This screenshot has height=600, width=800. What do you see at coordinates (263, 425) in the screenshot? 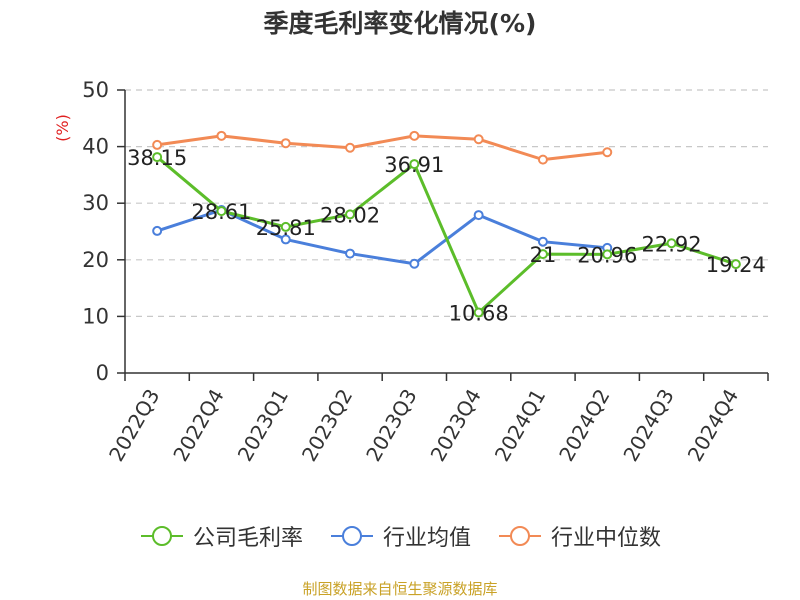
I see `x-tick-label: 2023Q1` at bounding box center [263, 425].